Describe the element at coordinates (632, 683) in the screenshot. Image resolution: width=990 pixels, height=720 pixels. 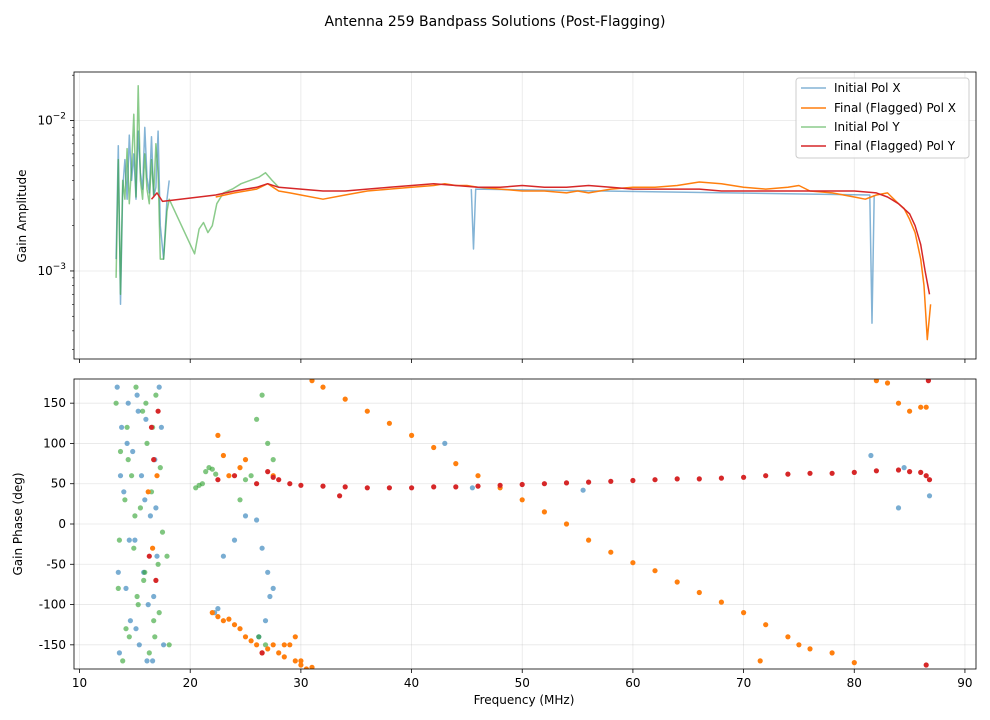
I see `x-tick-label: 60` at that location.